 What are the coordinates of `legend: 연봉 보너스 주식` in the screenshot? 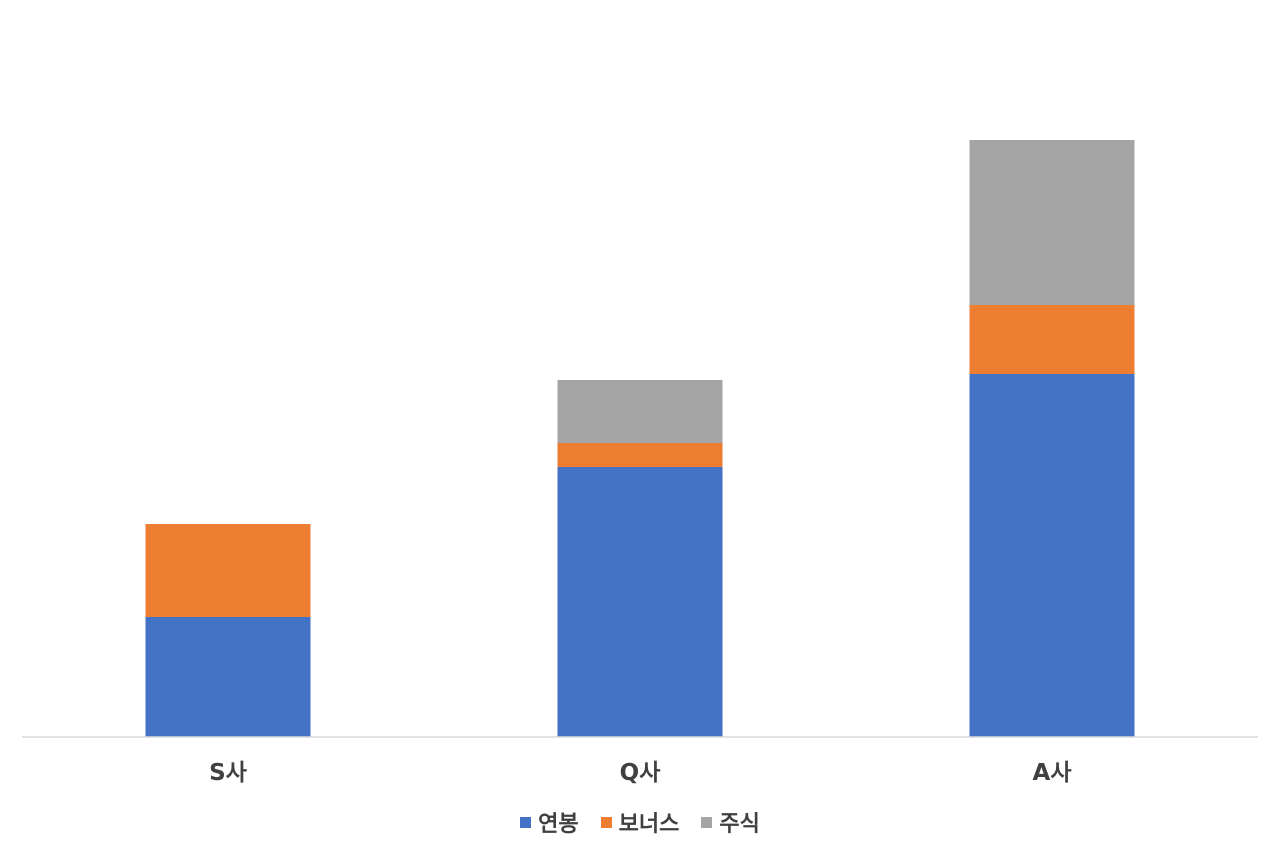 It's located at (640, 822).